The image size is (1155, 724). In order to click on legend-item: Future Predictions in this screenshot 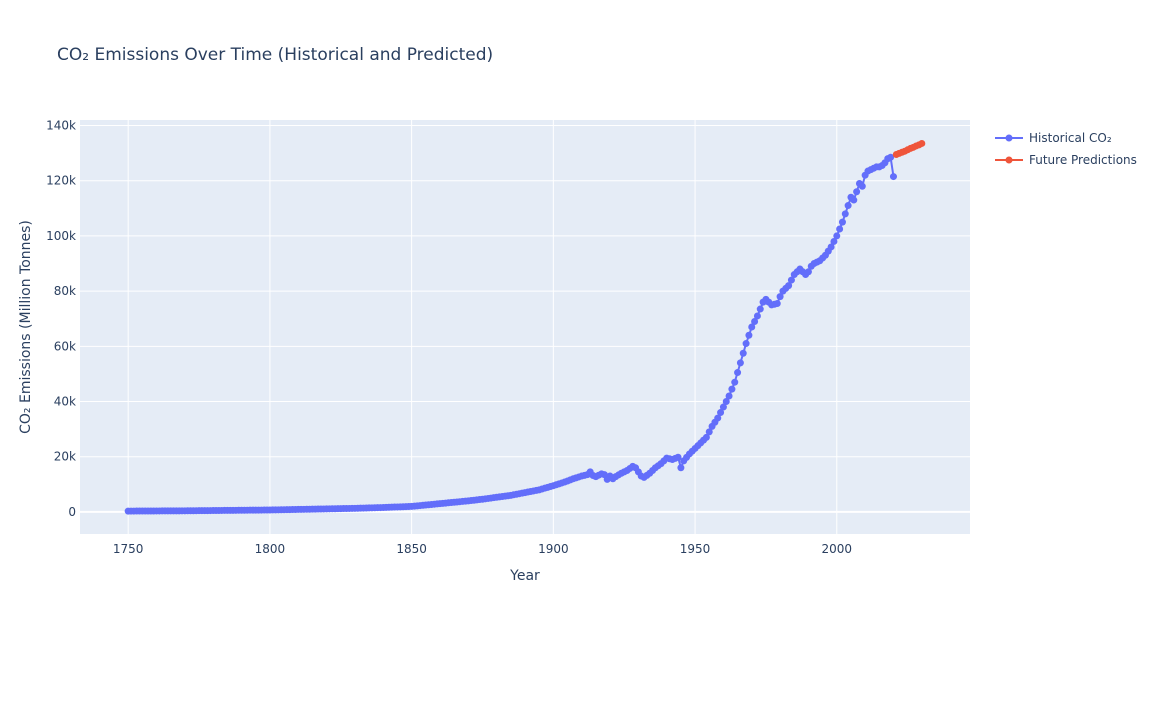, I will do `click(1066, 160)`.